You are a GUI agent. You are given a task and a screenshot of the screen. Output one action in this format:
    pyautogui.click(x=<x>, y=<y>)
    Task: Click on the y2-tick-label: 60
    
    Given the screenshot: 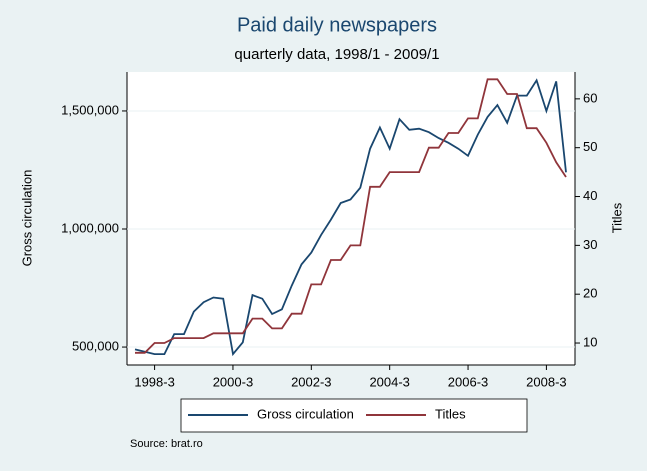 What is the action you would take?
    pyautogui.click(x=590, y=97)
    